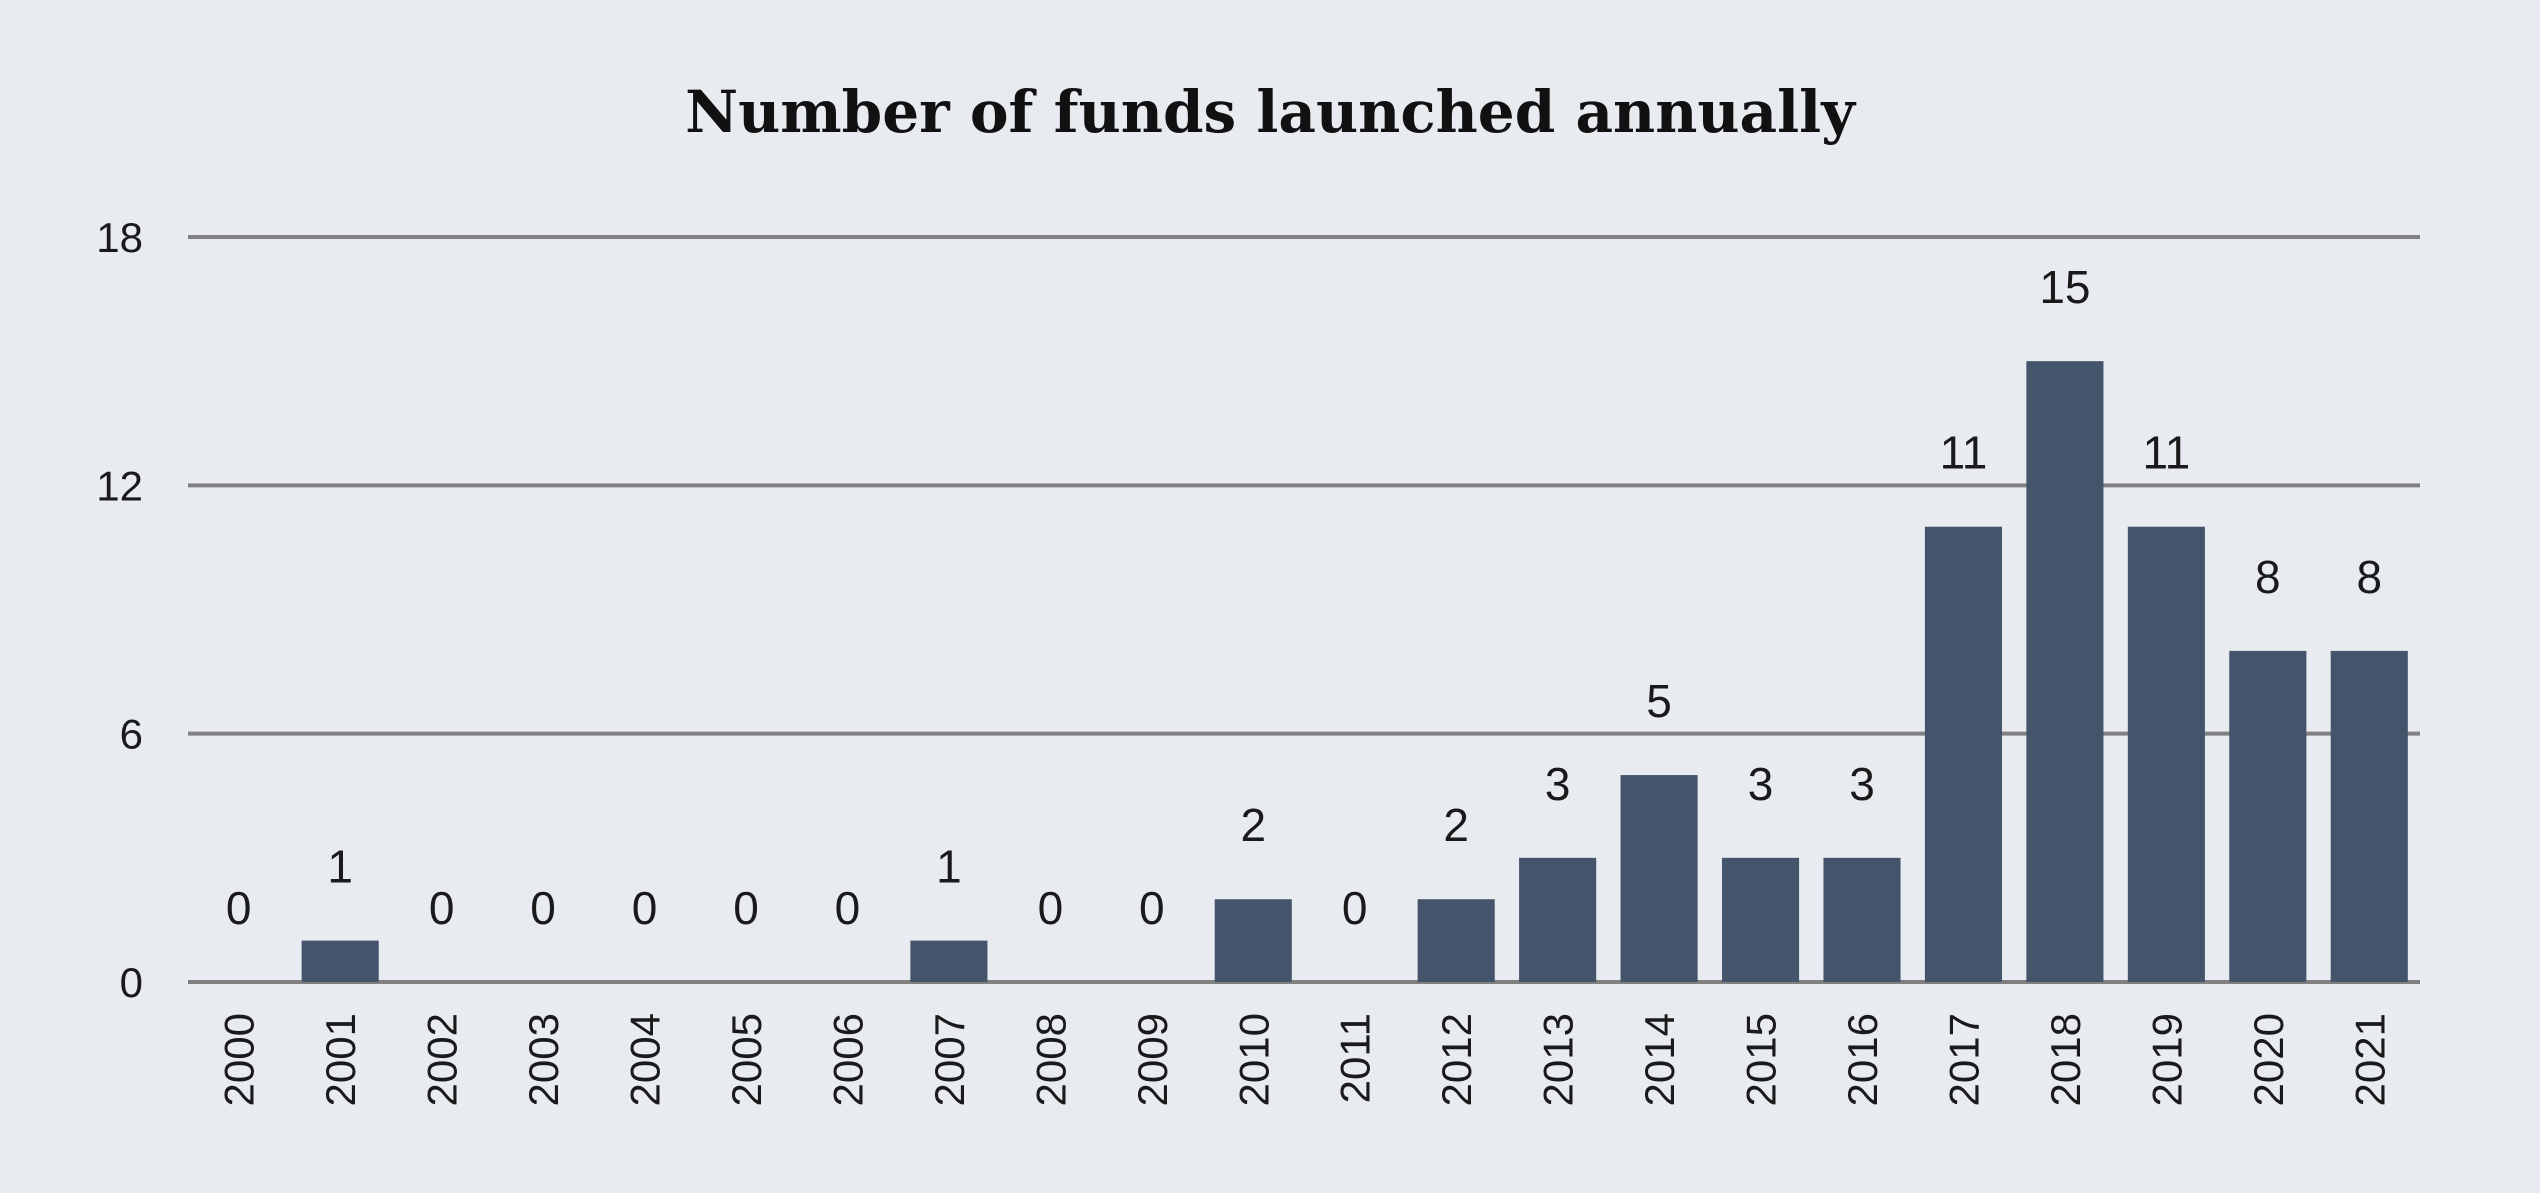  Describe the element at coordinates (239, 908) in the screenshot. I see `data-label-2000: 0` at that location.